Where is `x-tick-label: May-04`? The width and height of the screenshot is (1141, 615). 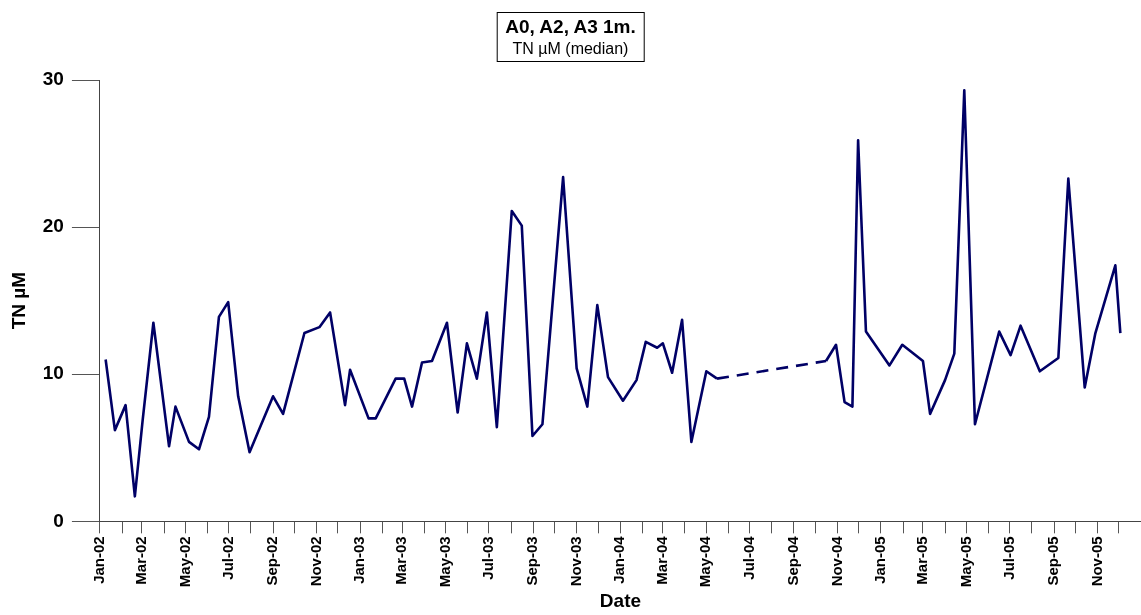
x-tick-label: May-04 is located at coordinates (705, 561).